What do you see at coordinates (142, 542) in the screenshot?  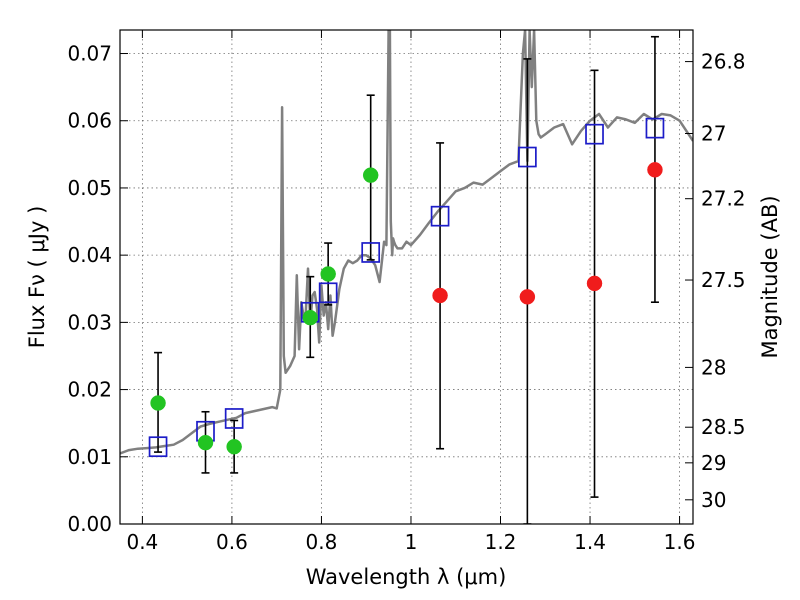 I see `x-tick-label: 0.4` at bounding box center [142, 542].